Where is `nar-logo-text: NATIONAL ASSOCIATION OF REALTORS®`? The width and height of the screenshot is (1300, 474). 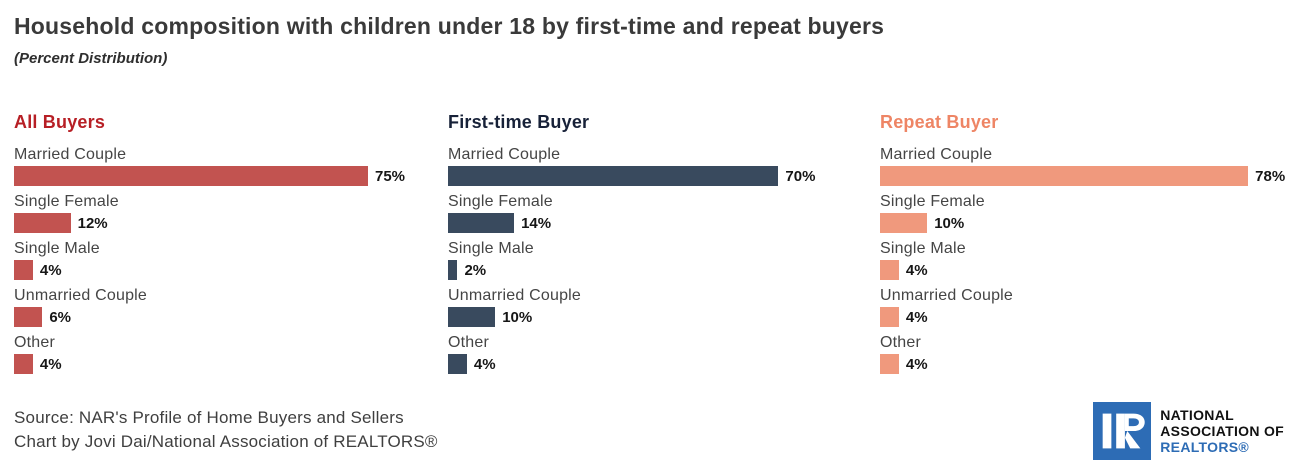
nar-logo-text: NATIONAL ASSOCIATION OF REALTORS® is located at coordinates (1222, 431).